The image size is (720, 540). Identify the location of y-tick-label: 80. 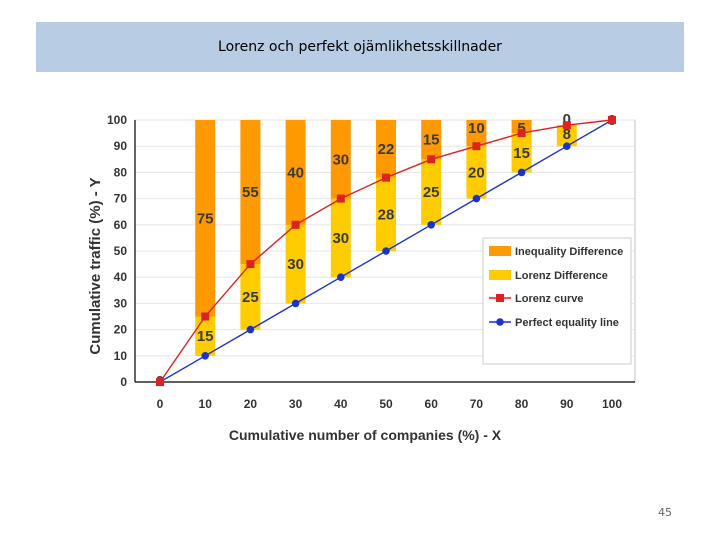
(121, 172).